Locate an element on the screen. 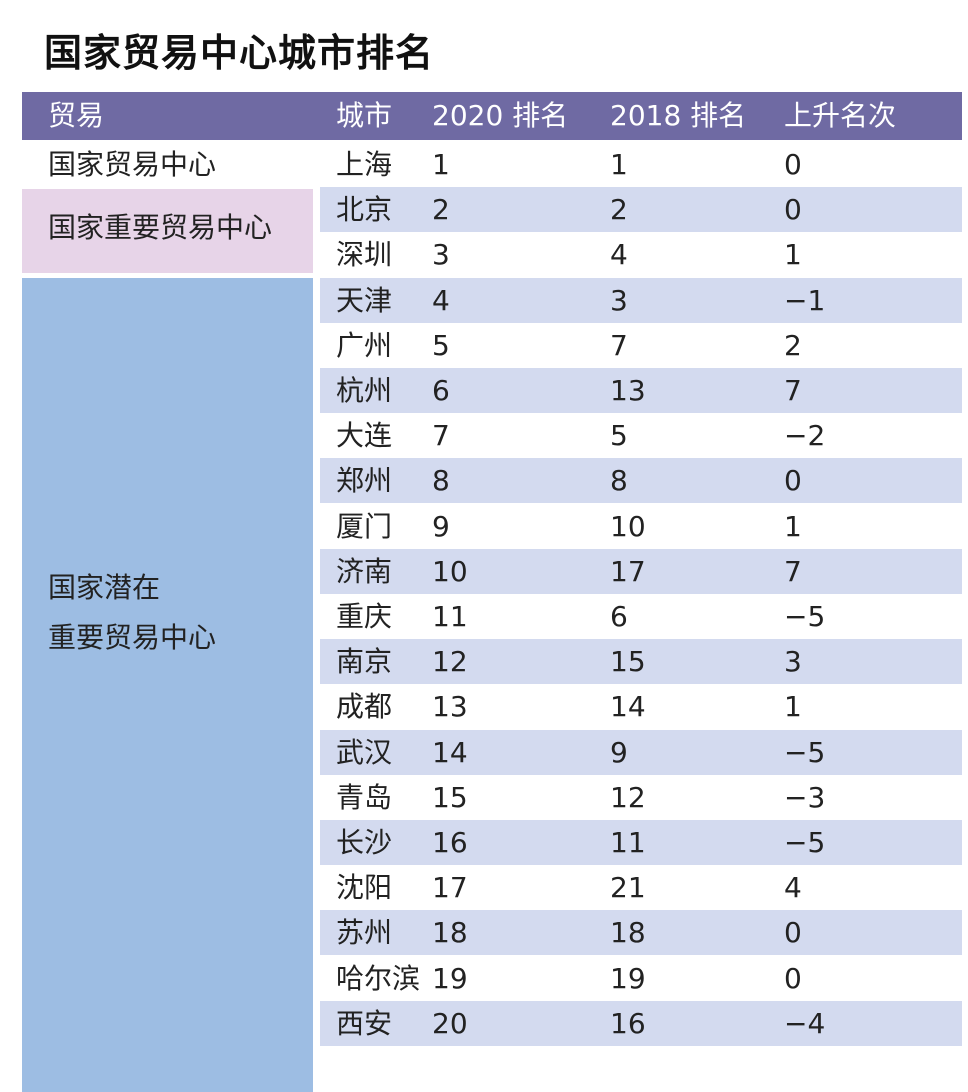 This screenshot has height=1092, width=968. category-national-center: 国家贸易中心 is located at coordinates (167, 164).